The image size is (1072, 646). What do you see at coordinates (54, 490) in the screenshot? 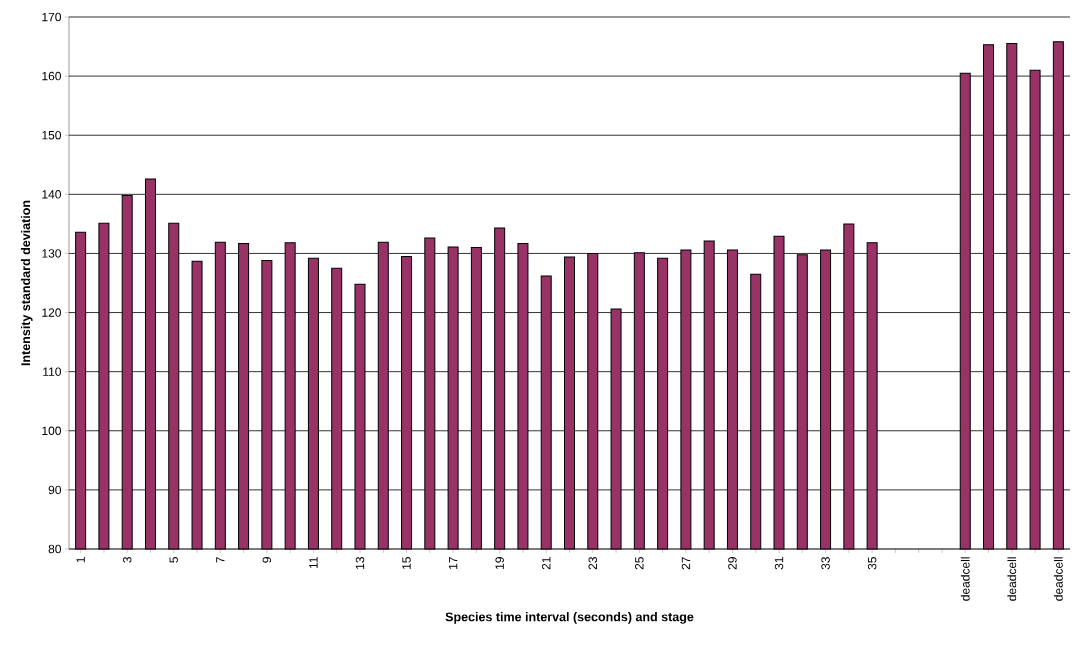
I see `y-tick-label: 90` at bounding box center [54, 490].